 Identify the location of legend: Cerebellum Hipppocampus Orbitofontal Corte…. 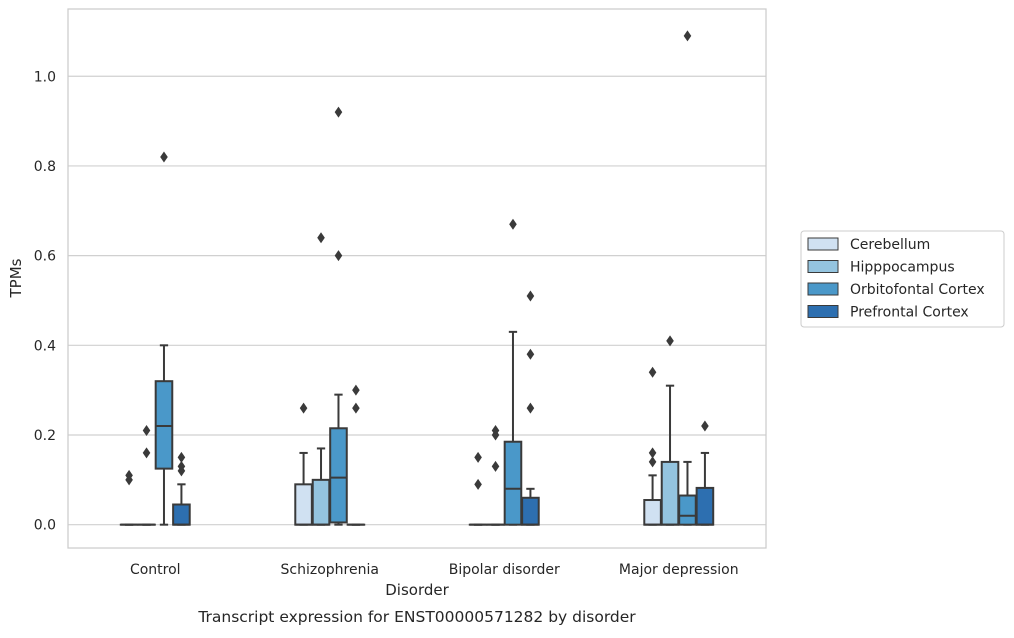
(902, 279).